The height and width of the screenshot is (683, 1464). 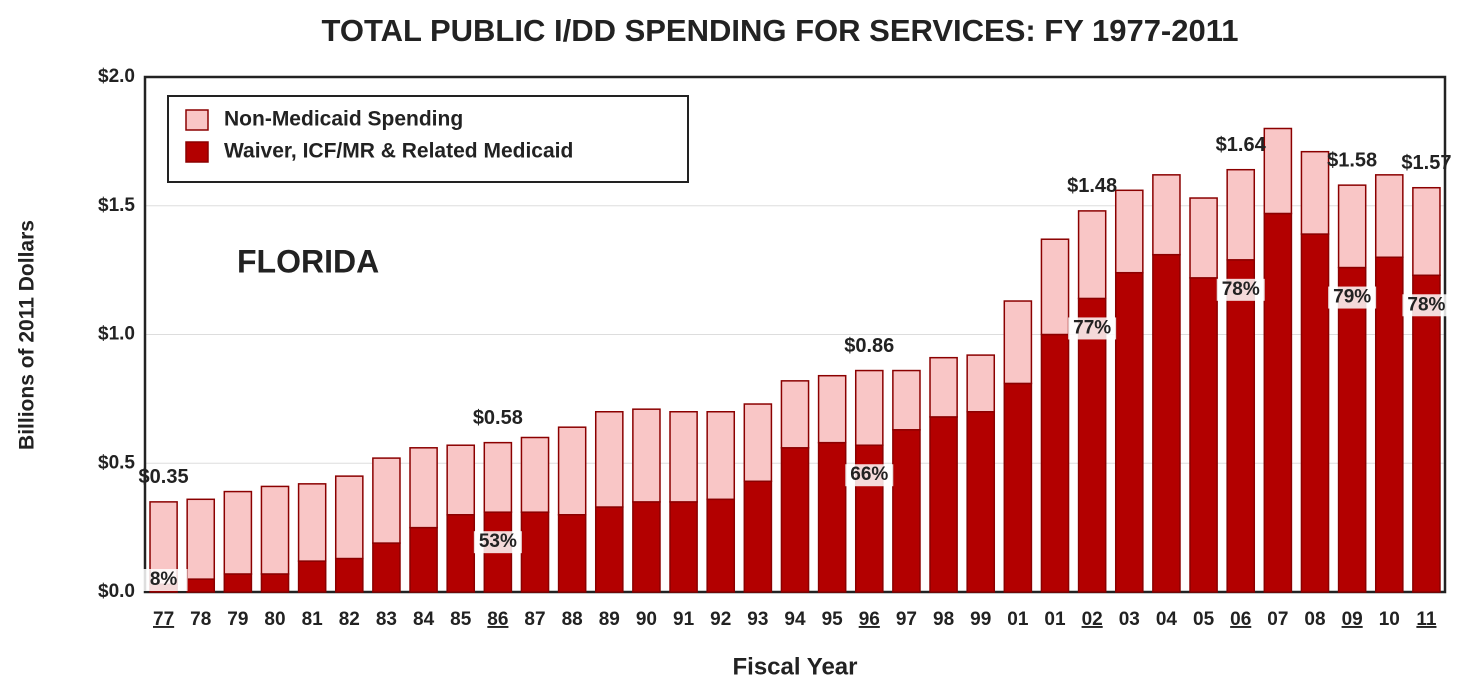 What do you see at coordinates (572, 619) in the screenshot?
I see `x-tick-label: 88` at bounding box center [572, 619].